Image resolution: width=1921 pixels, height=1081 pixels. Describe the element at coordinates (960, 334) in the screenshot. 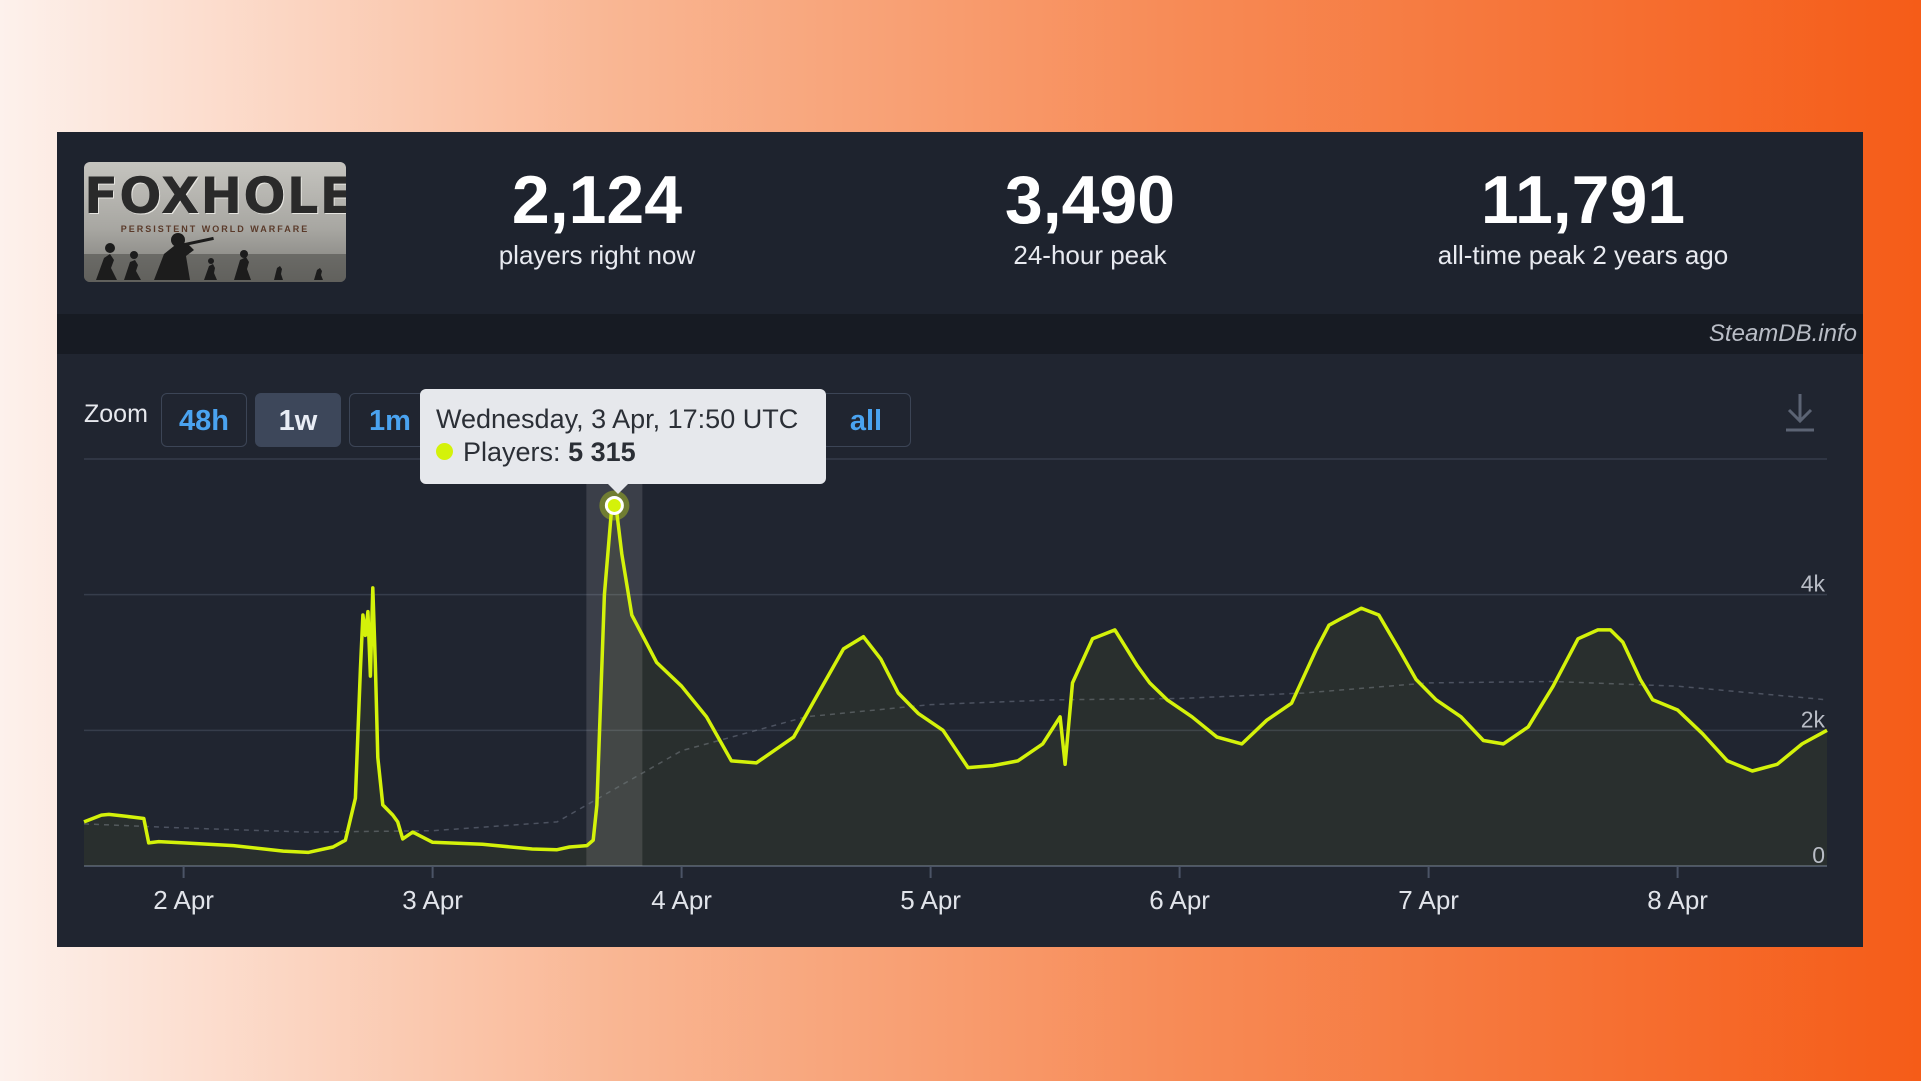

I see `credit-strip: SteamDB.info` at that location.